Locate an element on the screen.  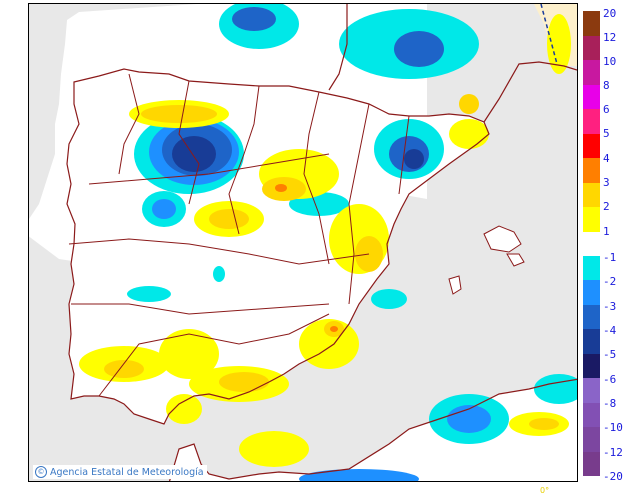
legend-label: 4 is located at coordinates (606, 158).